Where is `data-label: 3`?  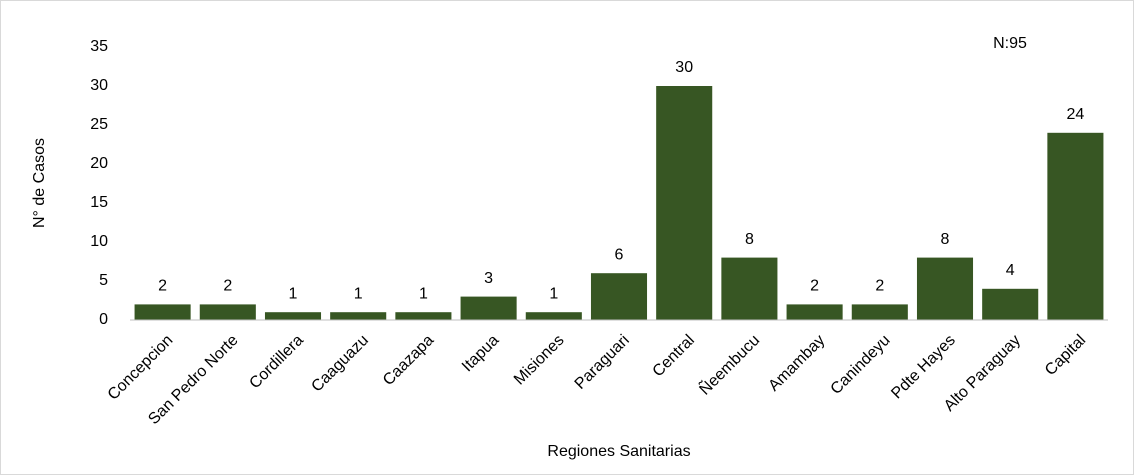
data-label: 3 is located at coordinates (488, 278).